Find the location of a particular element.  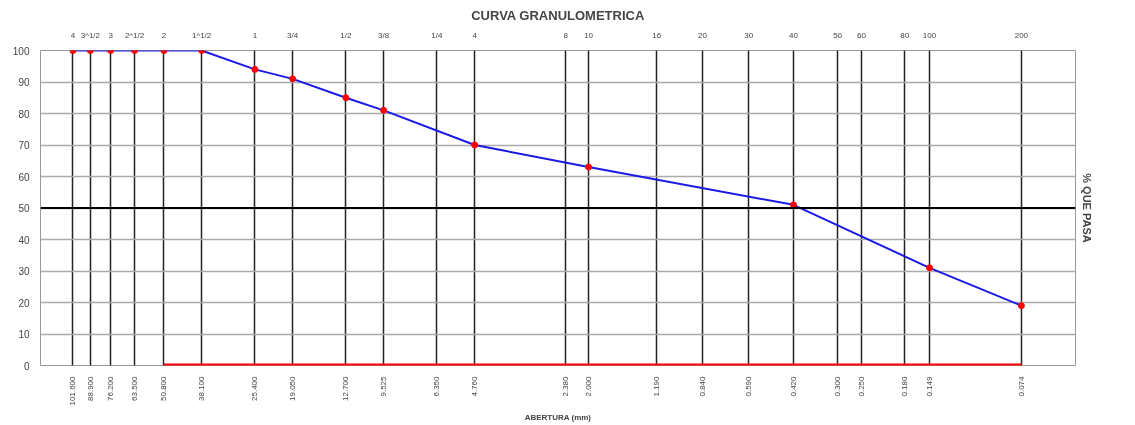

x-tick-label: 6.350 is located at coordinates (437, 386).